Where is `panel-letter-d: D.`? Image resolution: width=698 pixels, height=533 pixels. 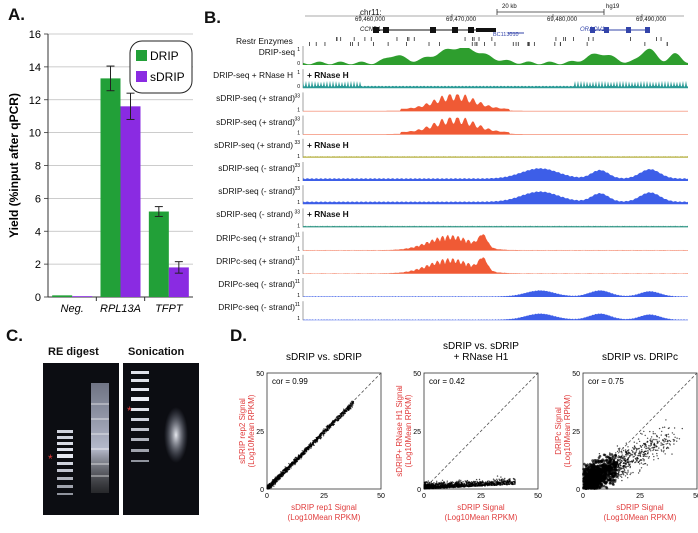
panel-letter-d: D. is located at coordinates (238, 335).